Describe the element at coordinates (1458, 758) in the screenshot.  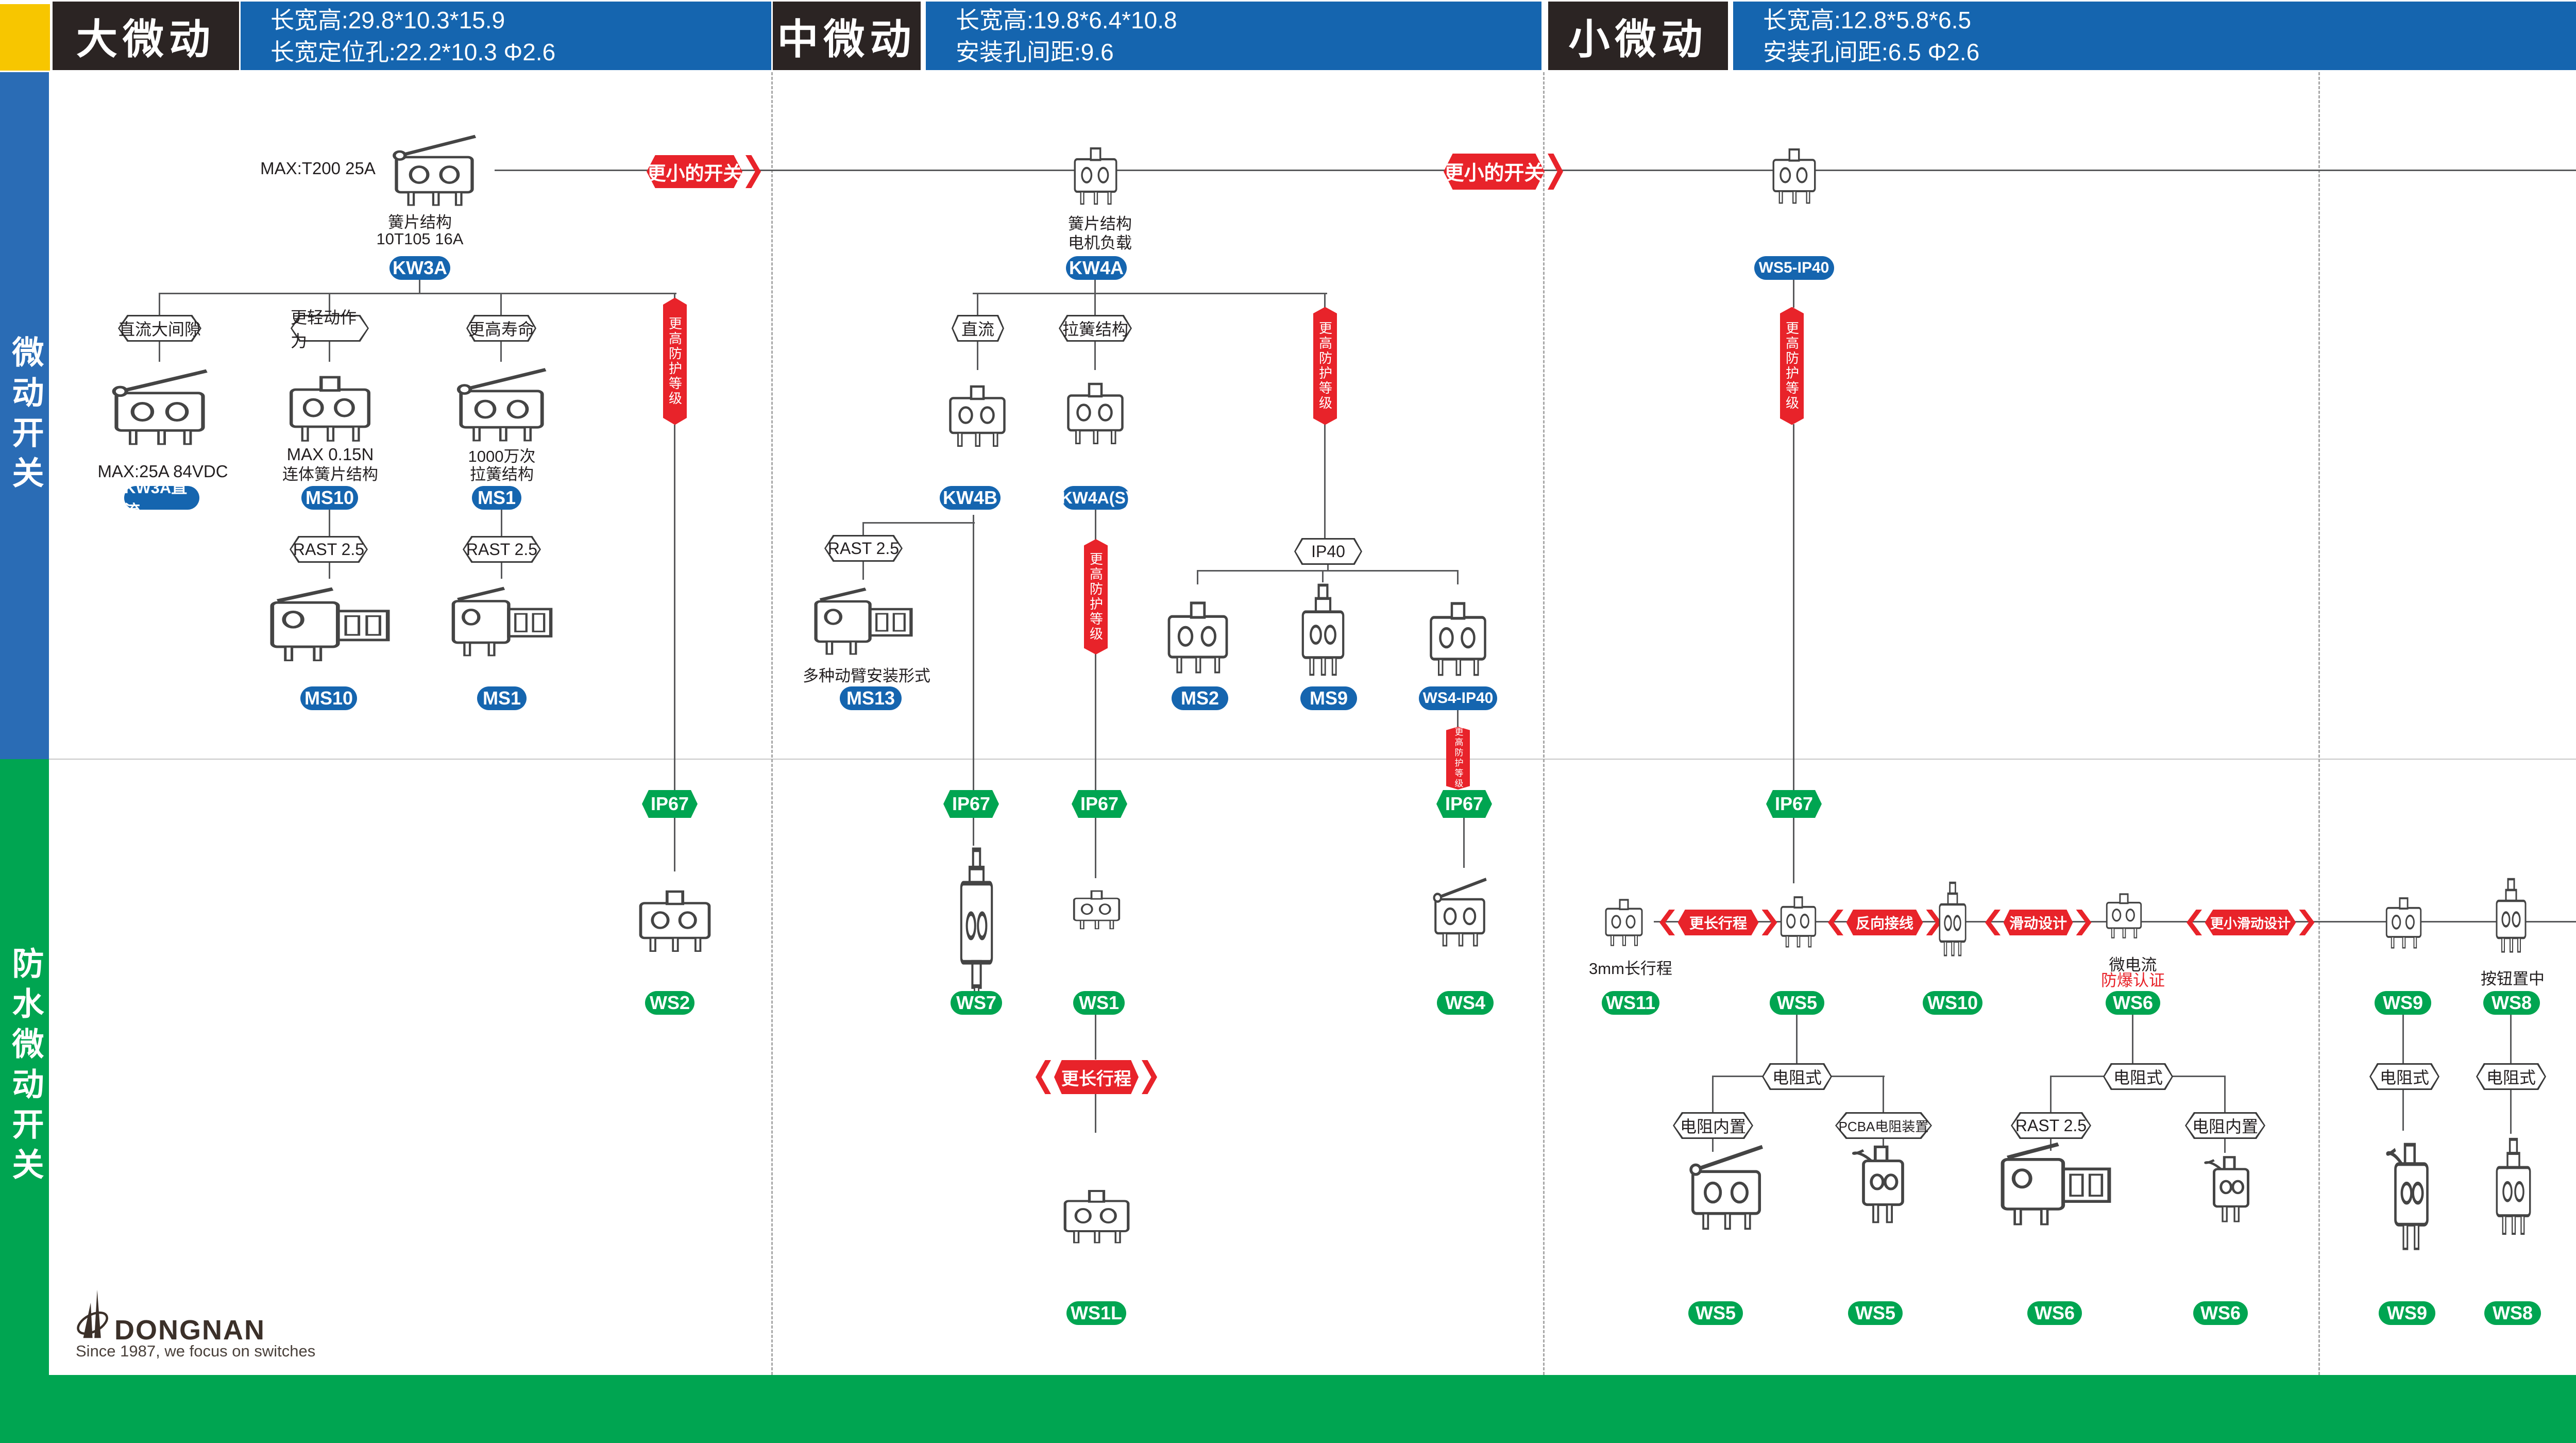
I see `ribbon-protection-4: 更高防护等级` at that location.